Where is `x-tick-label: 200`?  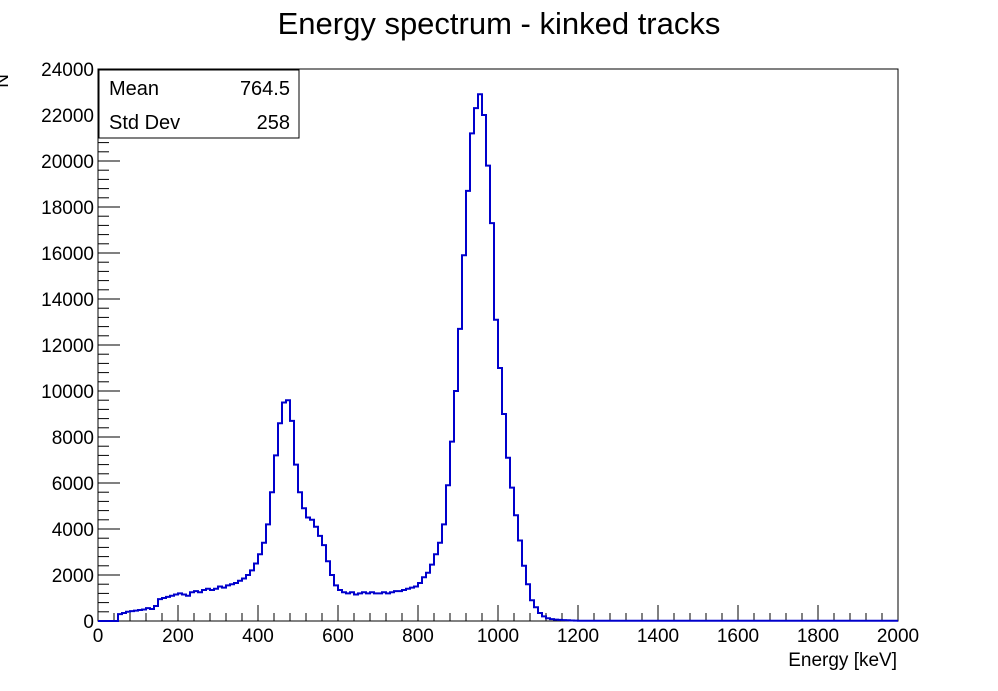 x-tick-label: 200 is located at coordinates (178, 636).